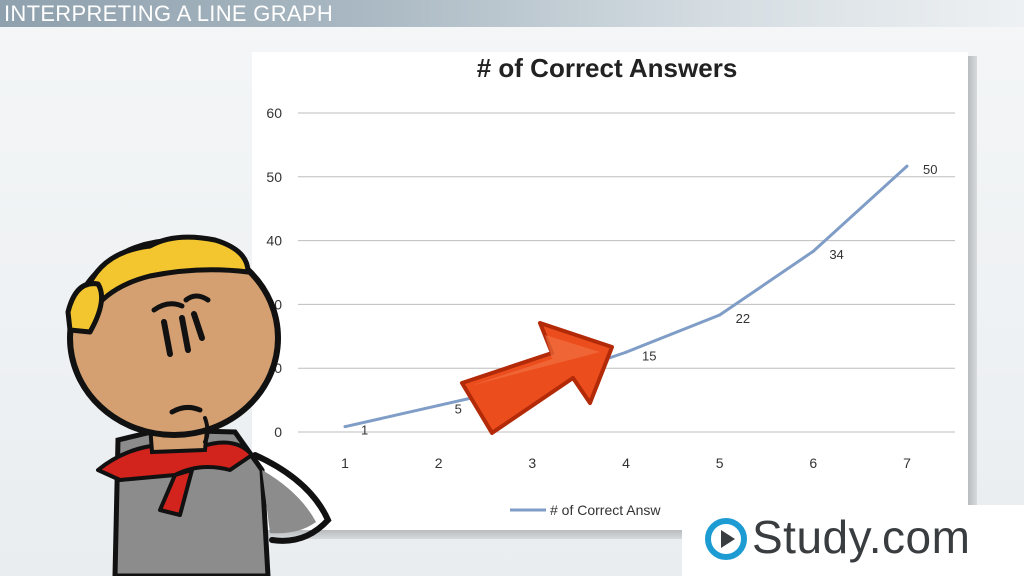  I want to click on header-title: INTERPRETING A LINE GRAPH, so click(169, 13).